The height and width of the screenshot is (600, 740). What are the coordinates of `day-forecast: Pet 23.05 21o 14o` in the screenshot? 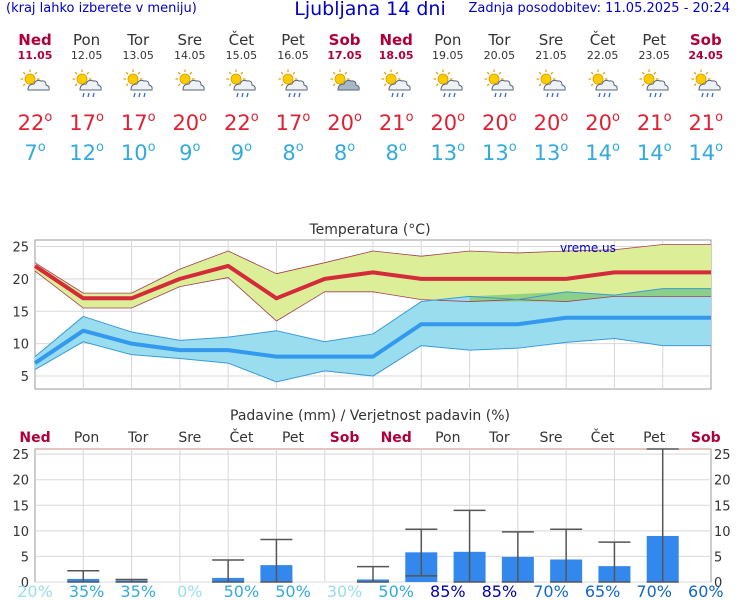 It's located at (654, 99).